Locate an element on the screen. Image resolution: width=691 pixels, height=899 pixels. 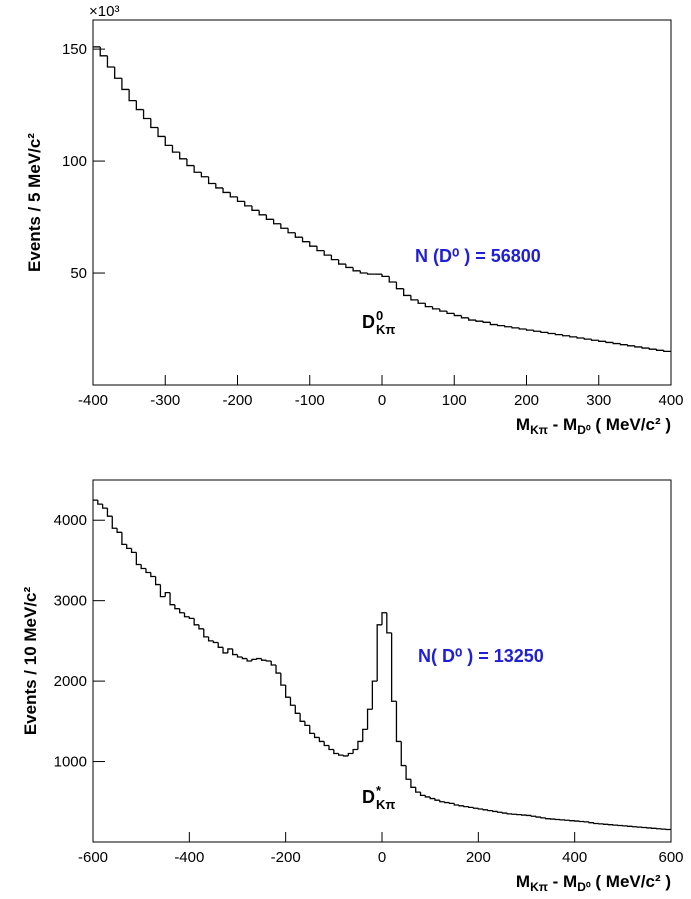
y-tick-label: 100 is located at coordinates (74, 161).